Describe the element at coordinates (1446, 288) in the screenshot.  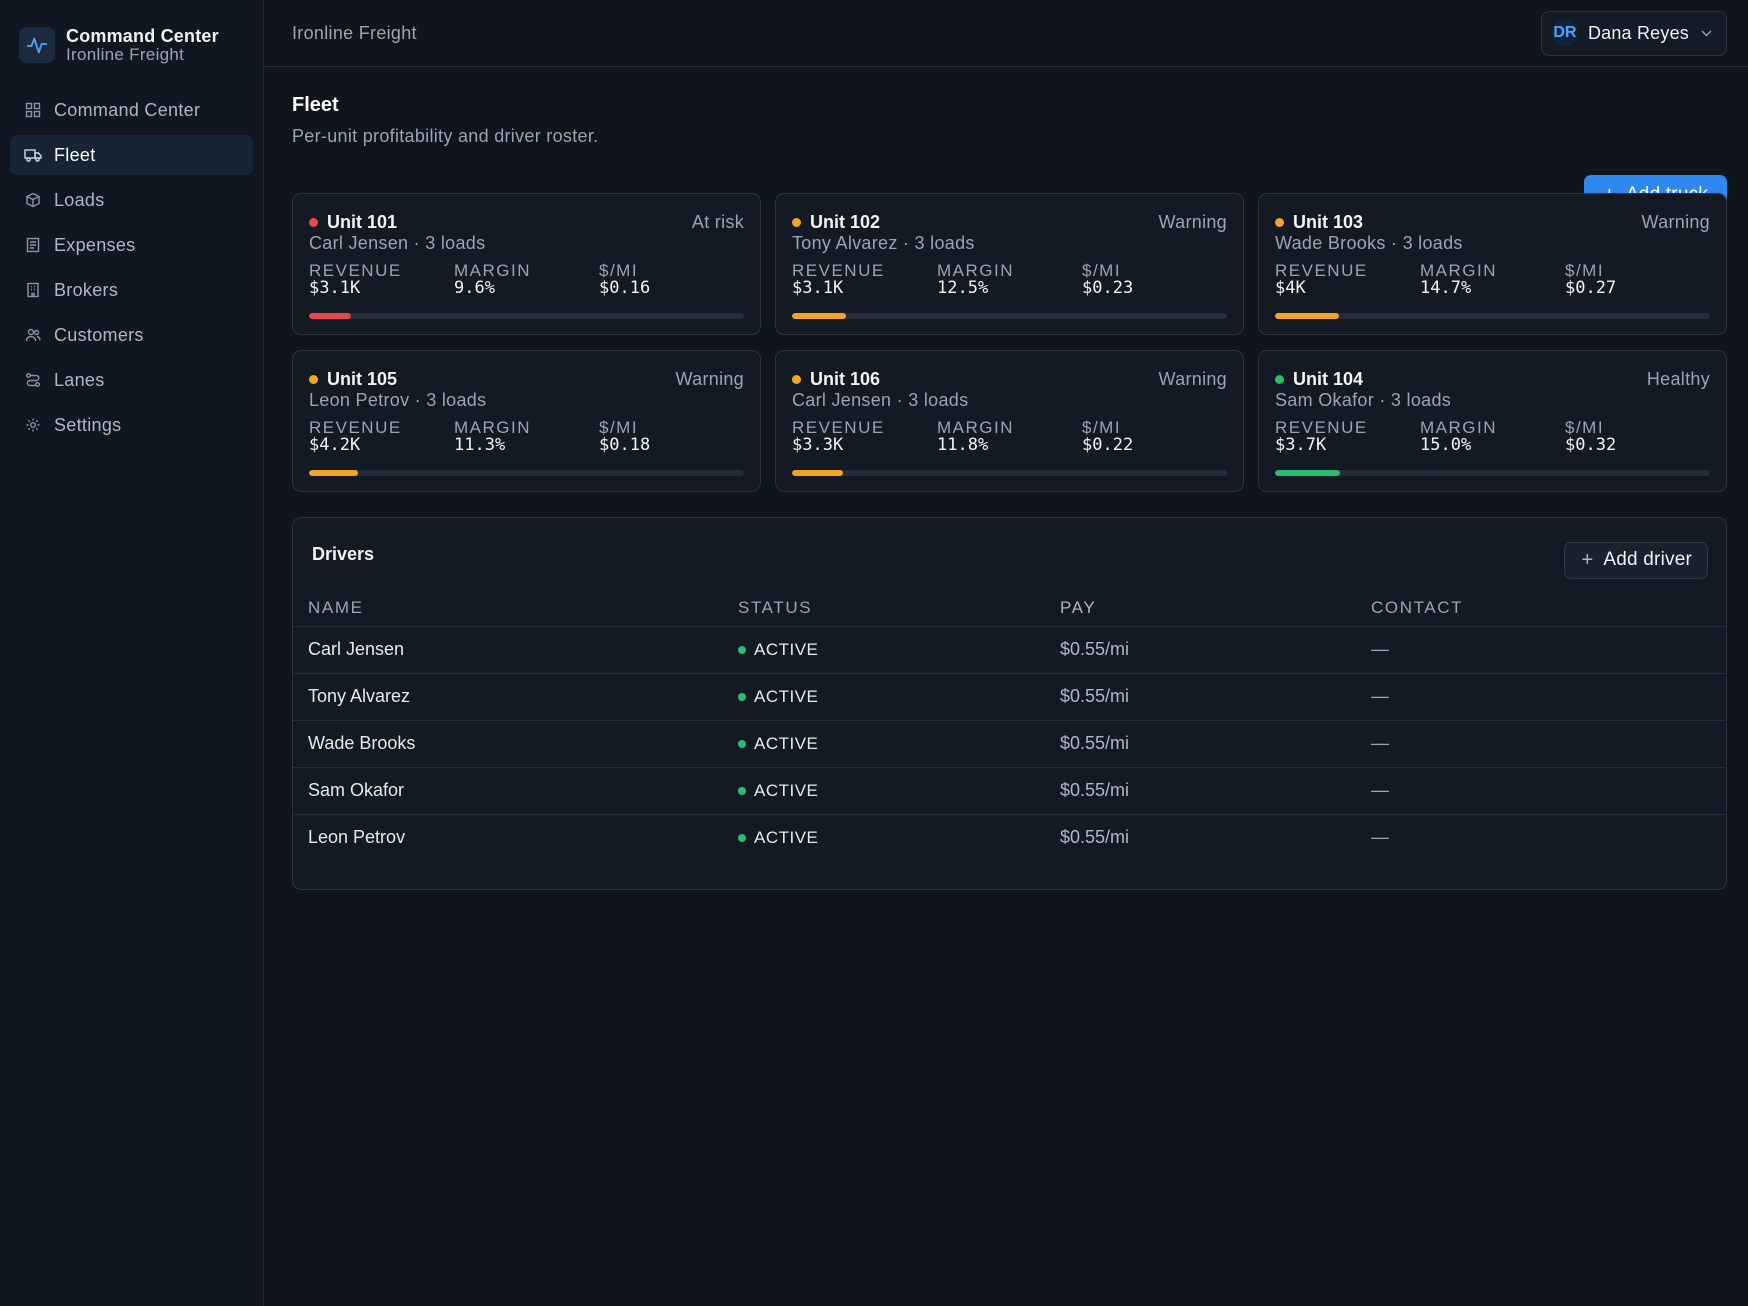
I see `margin-value: 14.7%` at that location.